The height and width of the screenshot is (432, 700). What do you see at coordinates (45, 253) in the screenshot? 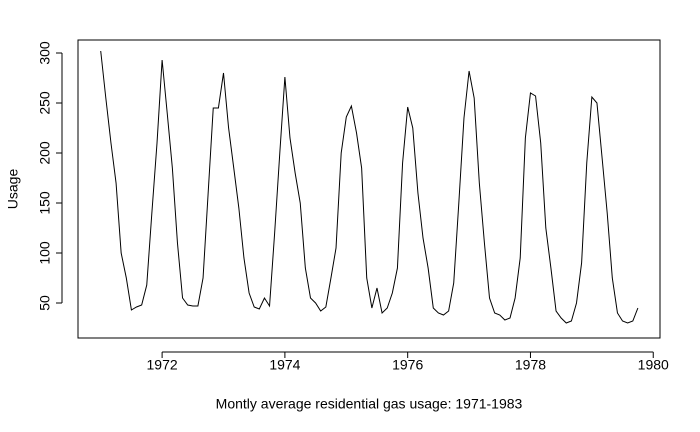
I see `y-tick-label: 100` at bounding box center [45, 253].